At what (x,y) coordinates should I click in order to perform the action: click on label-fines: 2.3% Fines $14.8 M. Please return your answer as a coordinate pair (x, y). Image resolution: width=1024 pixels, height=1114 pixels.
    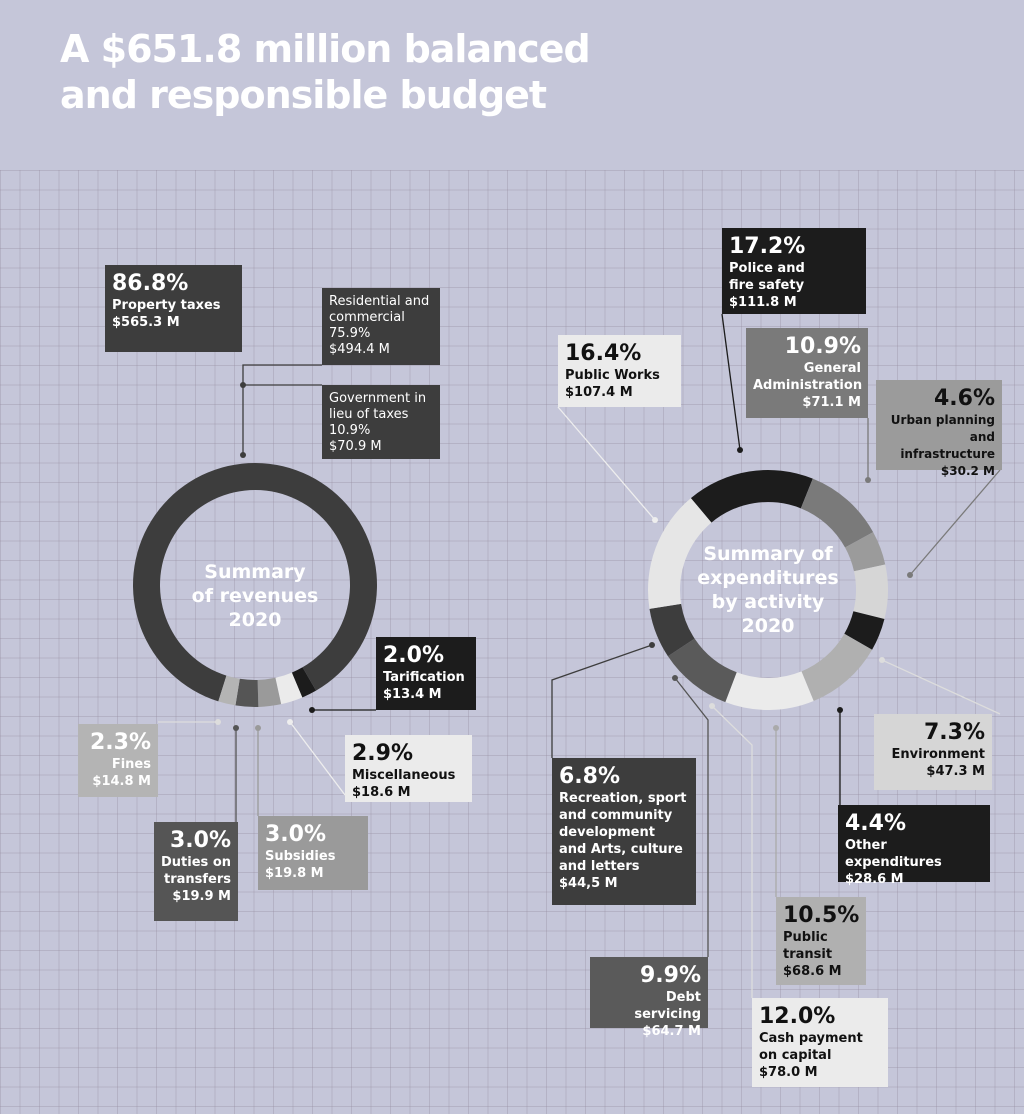
    Looking at the image, I should click on (118, 760).